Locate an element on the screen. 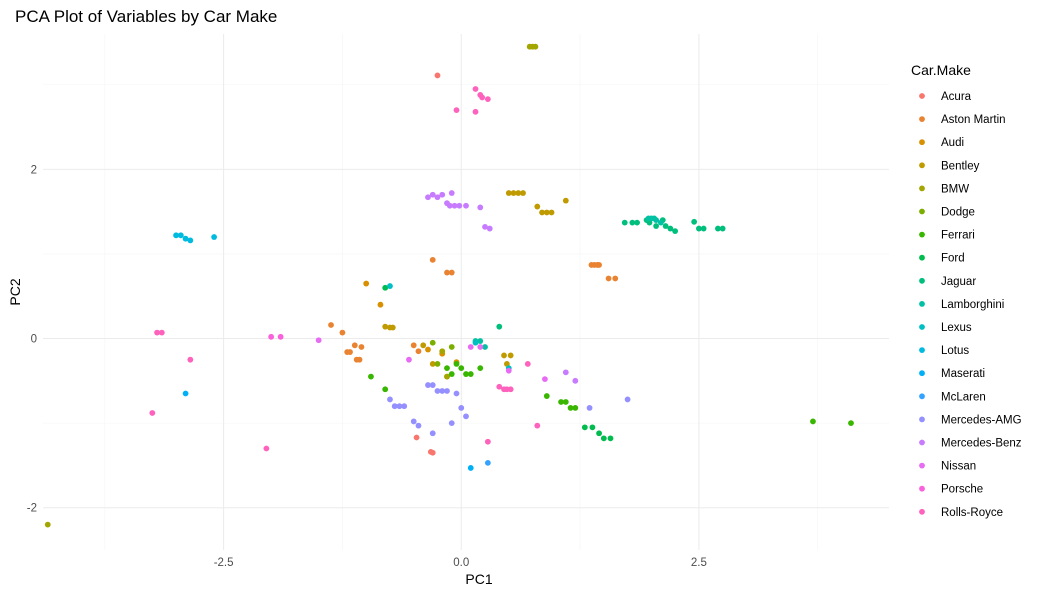 This screenshot has height=595, width=1039. legend-item: Ford is located at coordinates (942, 259).